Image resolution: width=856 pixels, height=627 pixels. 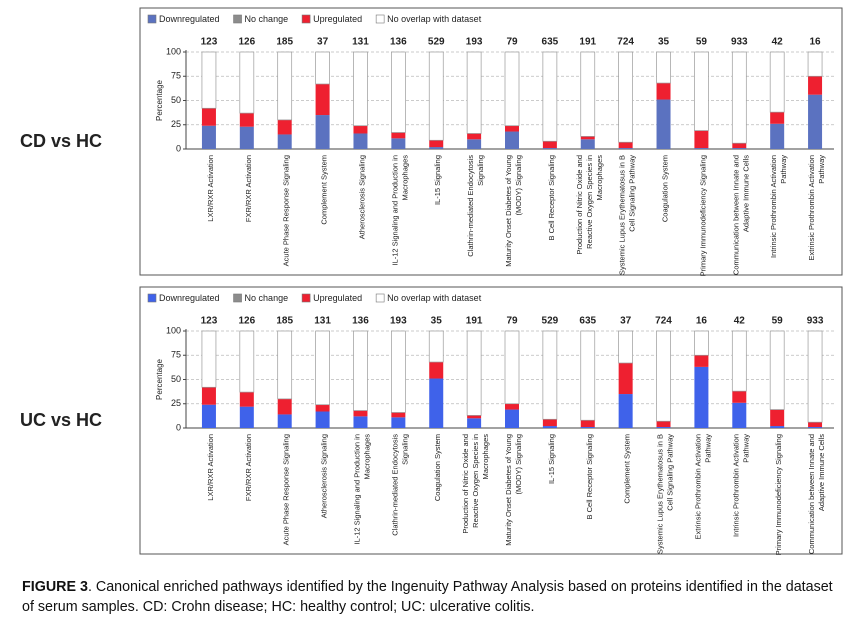 I want to click on x-tick-label: Extrinsic Prothrombin ActivationPathway, so click(x=816, y=208).